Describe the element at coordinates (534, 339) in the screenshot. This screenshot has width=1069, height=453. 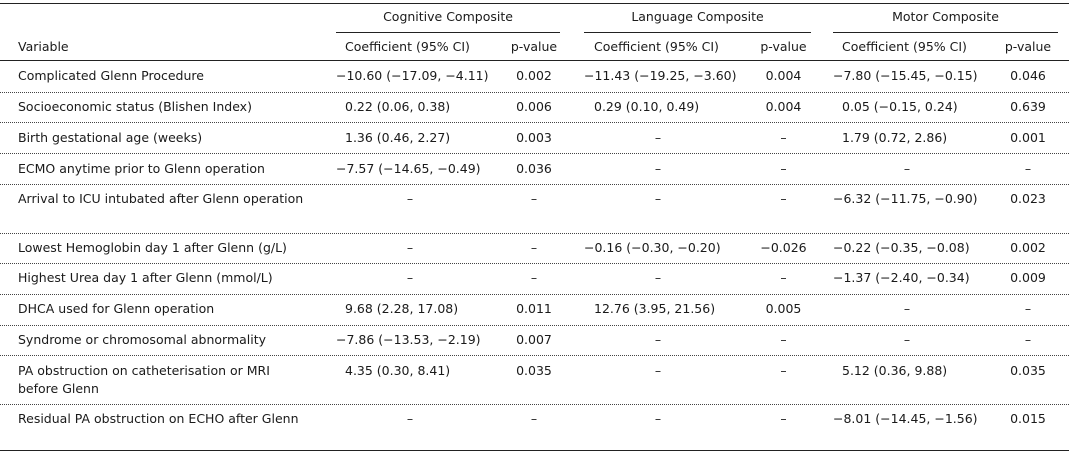
I see `cognitive-pvalue-cell: 0.007` at that location.